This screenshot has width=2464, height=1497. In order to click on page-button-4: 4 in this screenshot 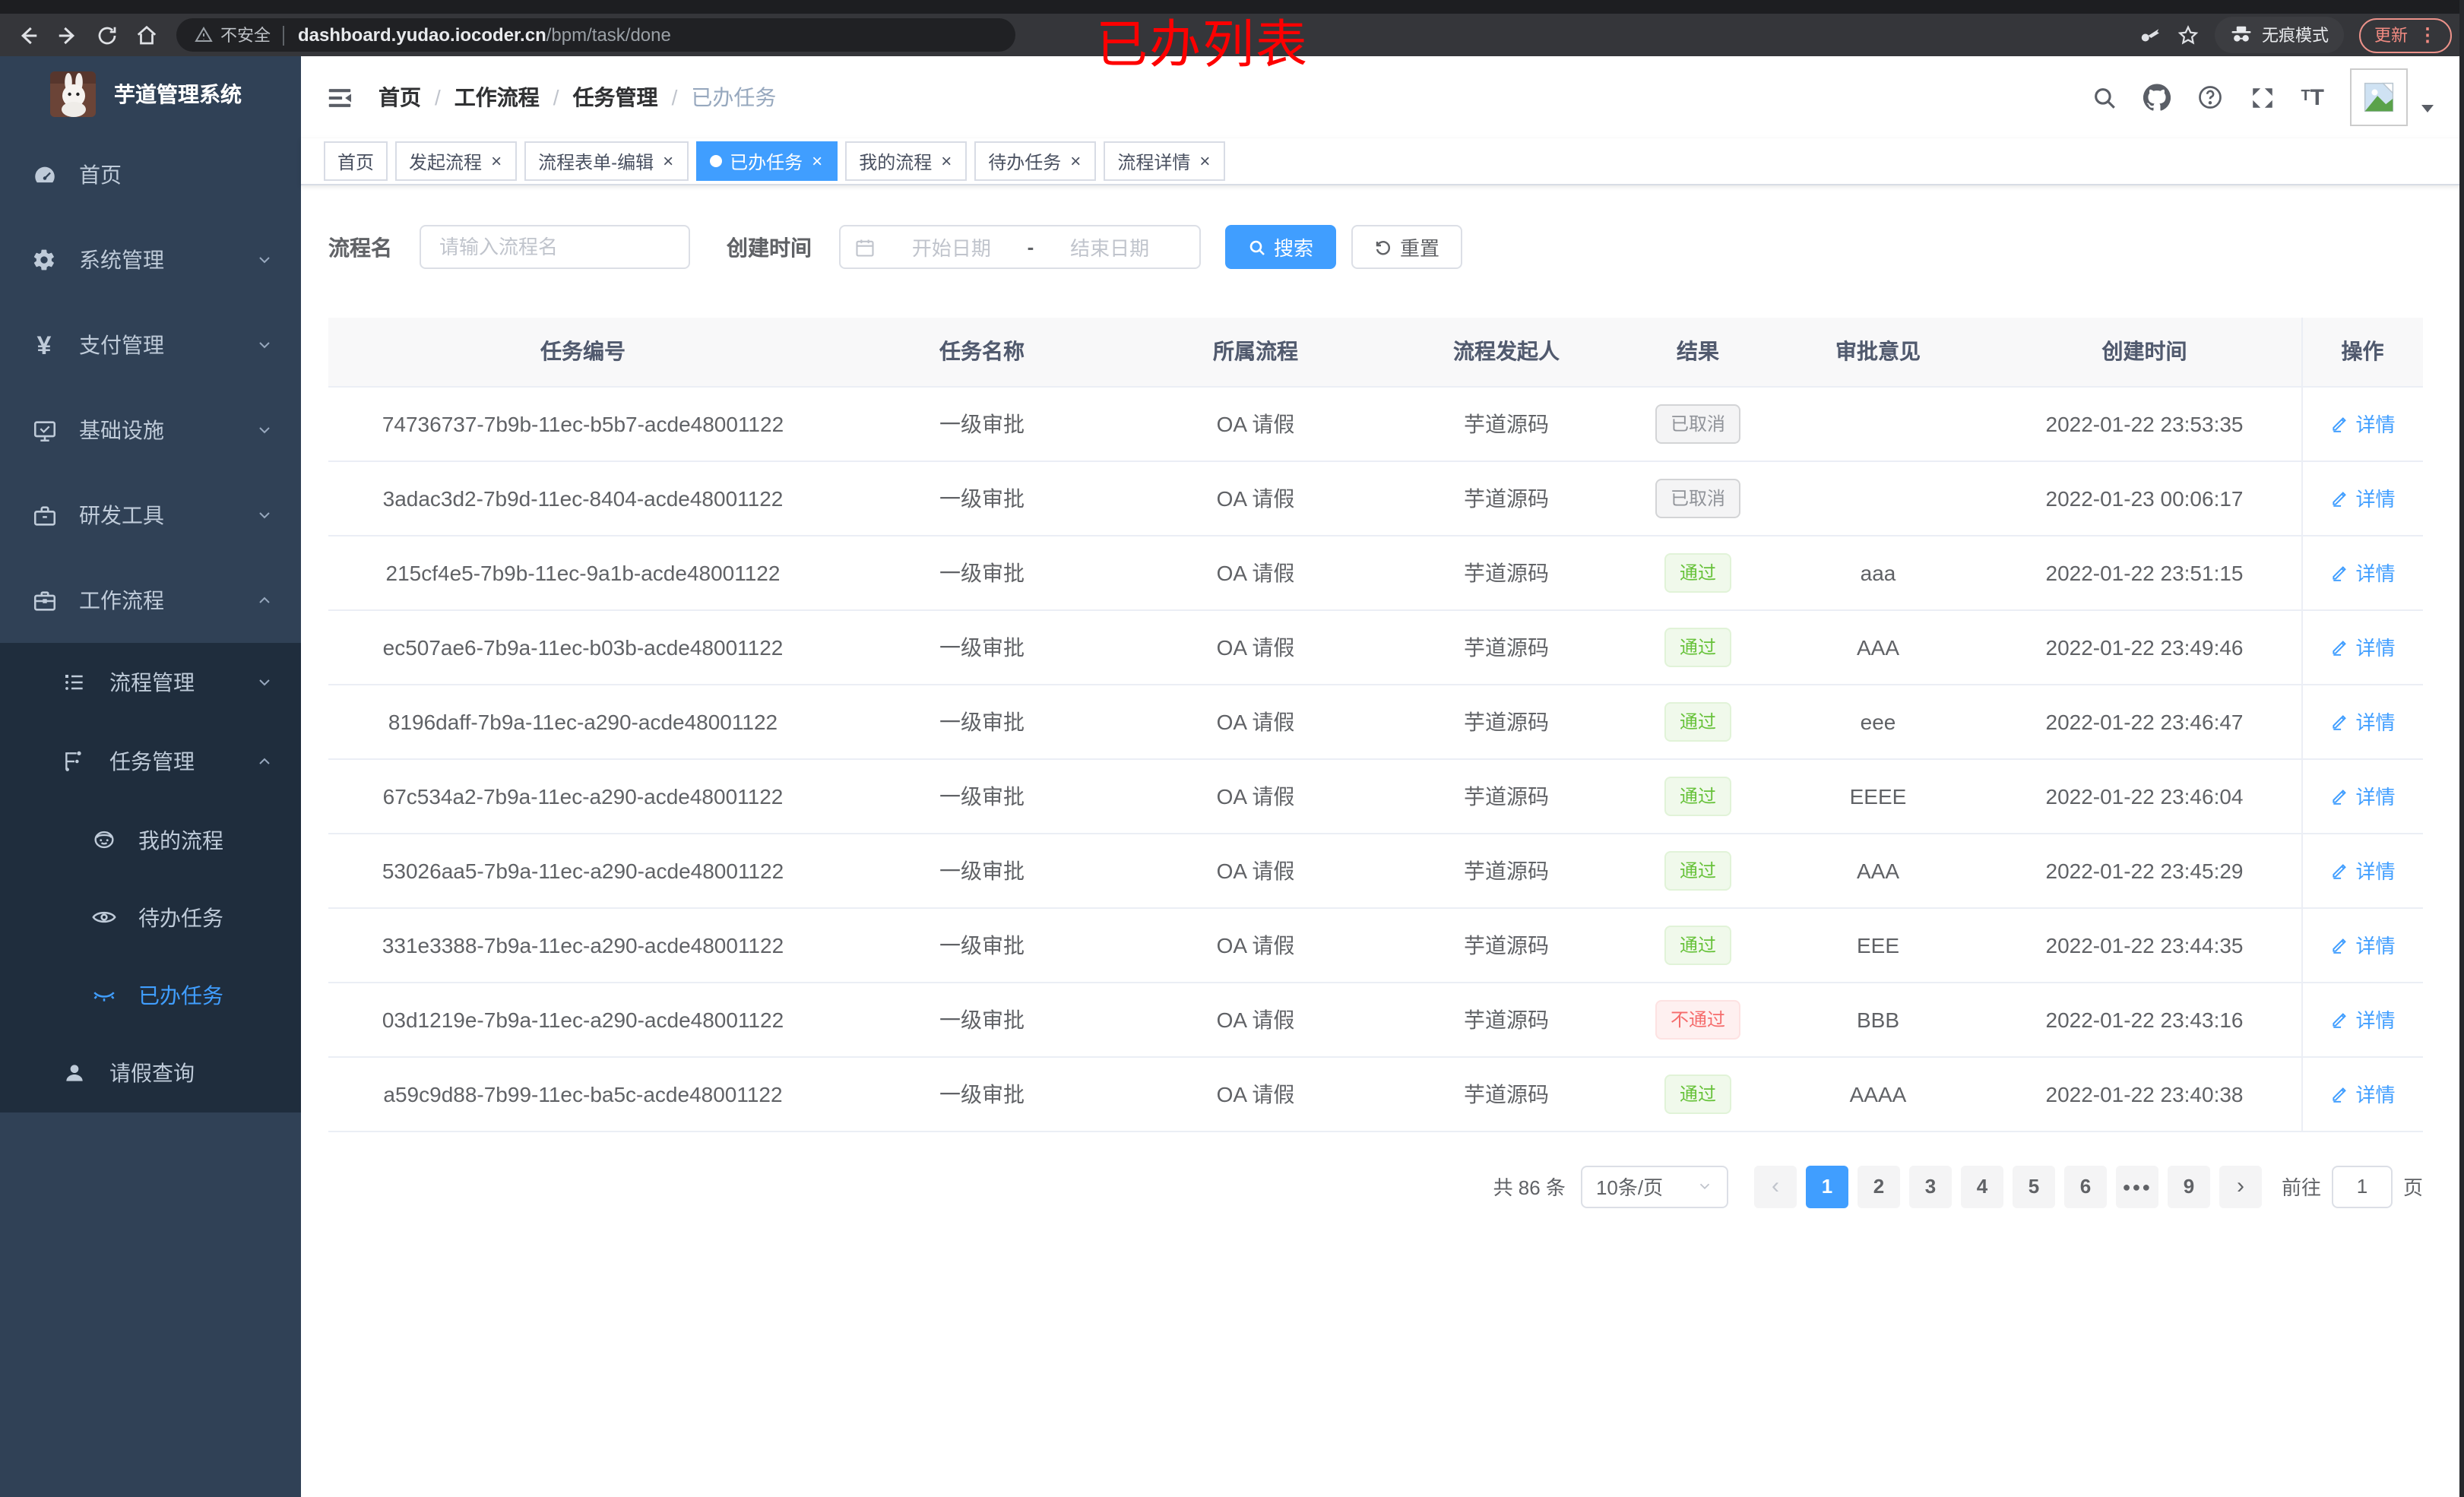, I will do `click(1981, 1186)`.